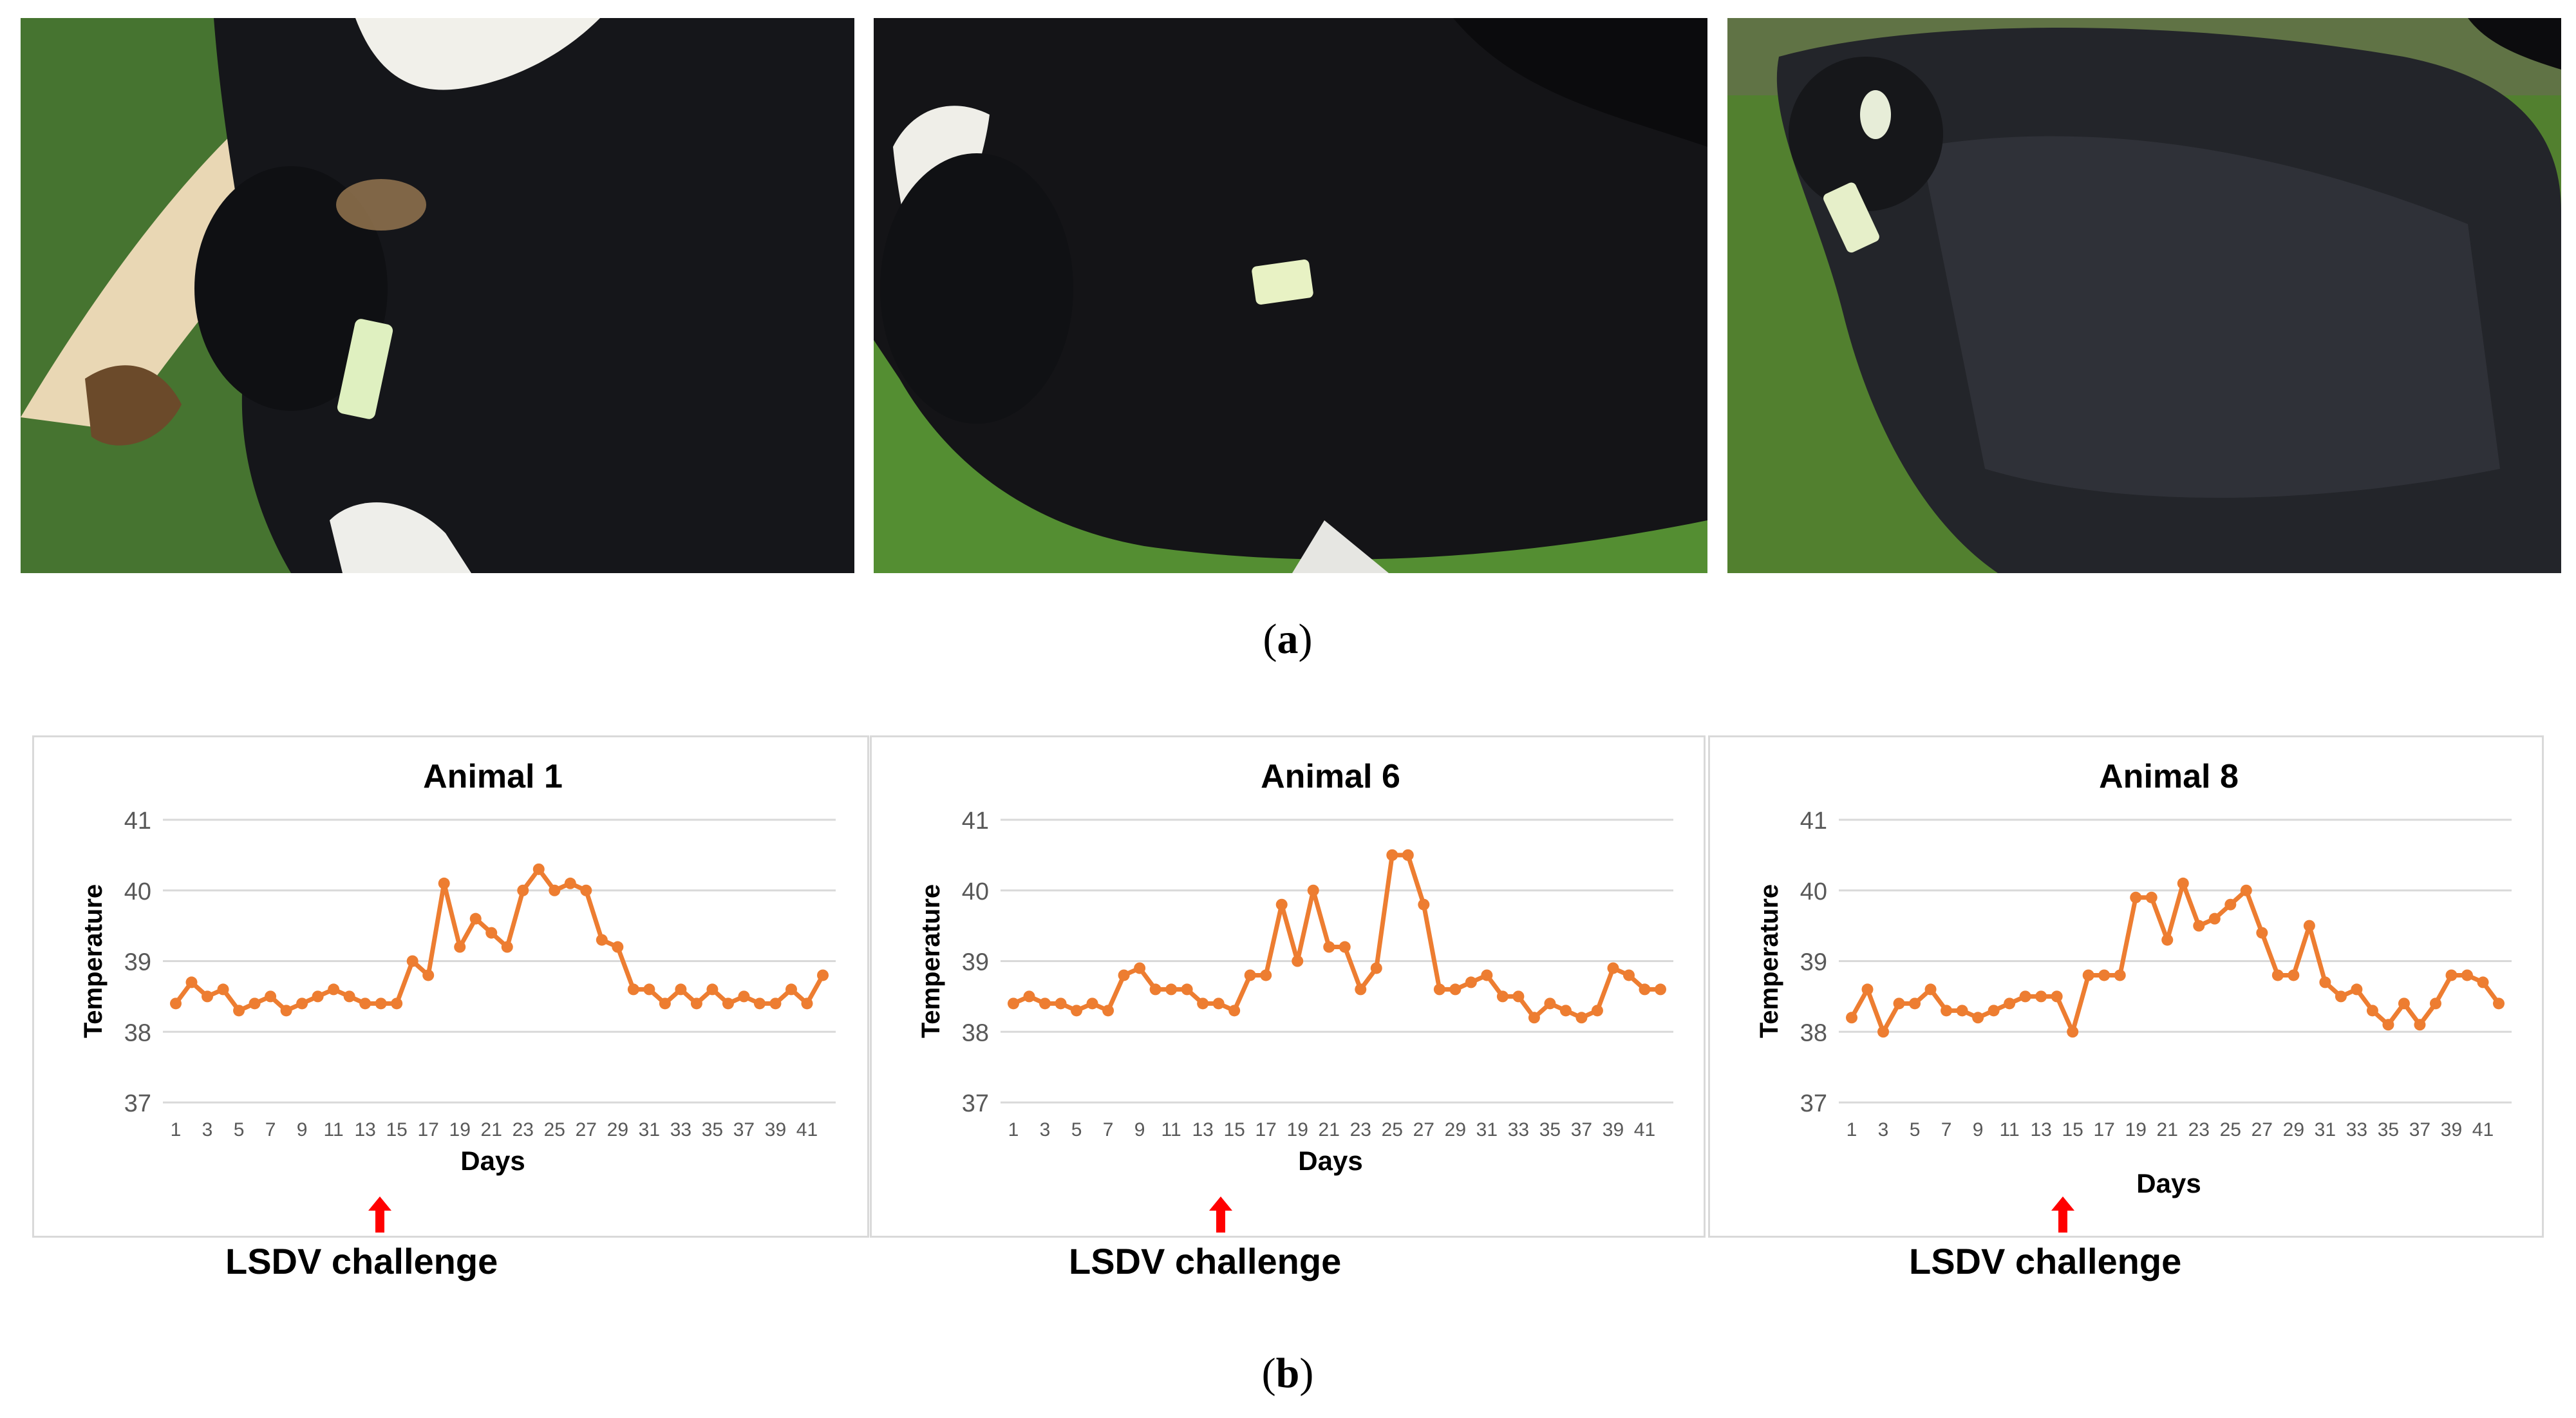  I want to click on x-tick-label: 5, so click(1915, 1129).